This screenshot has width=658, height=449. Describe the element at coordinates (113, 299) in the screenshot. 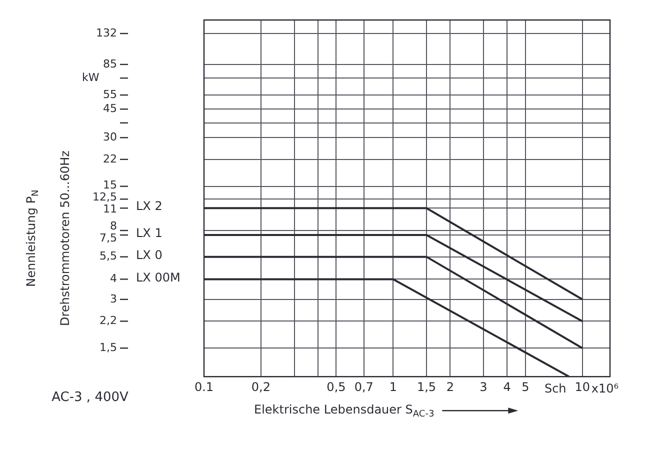

I see `y-tick-label: 3` at that location.